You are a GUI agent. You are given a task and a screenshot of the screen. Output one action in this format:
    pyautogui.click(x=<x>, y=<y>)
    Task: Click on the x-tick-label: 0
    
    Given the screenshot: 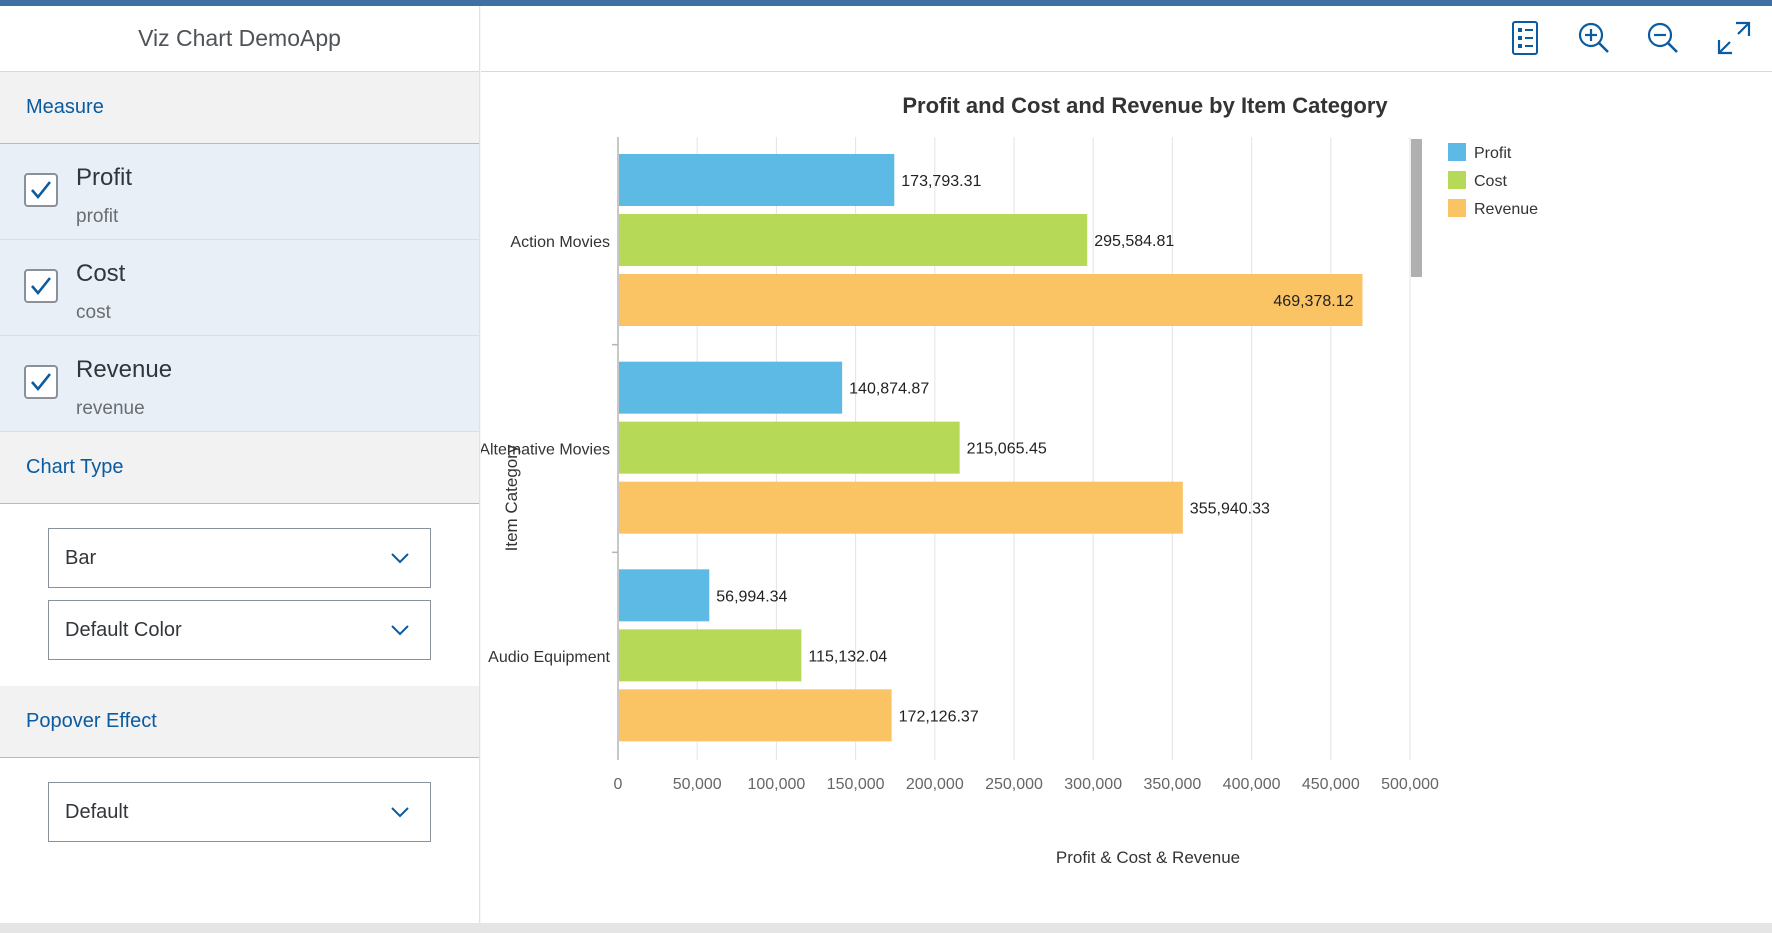 What is the action you would take?
    pyautogui.click(x=618, y=784)
    